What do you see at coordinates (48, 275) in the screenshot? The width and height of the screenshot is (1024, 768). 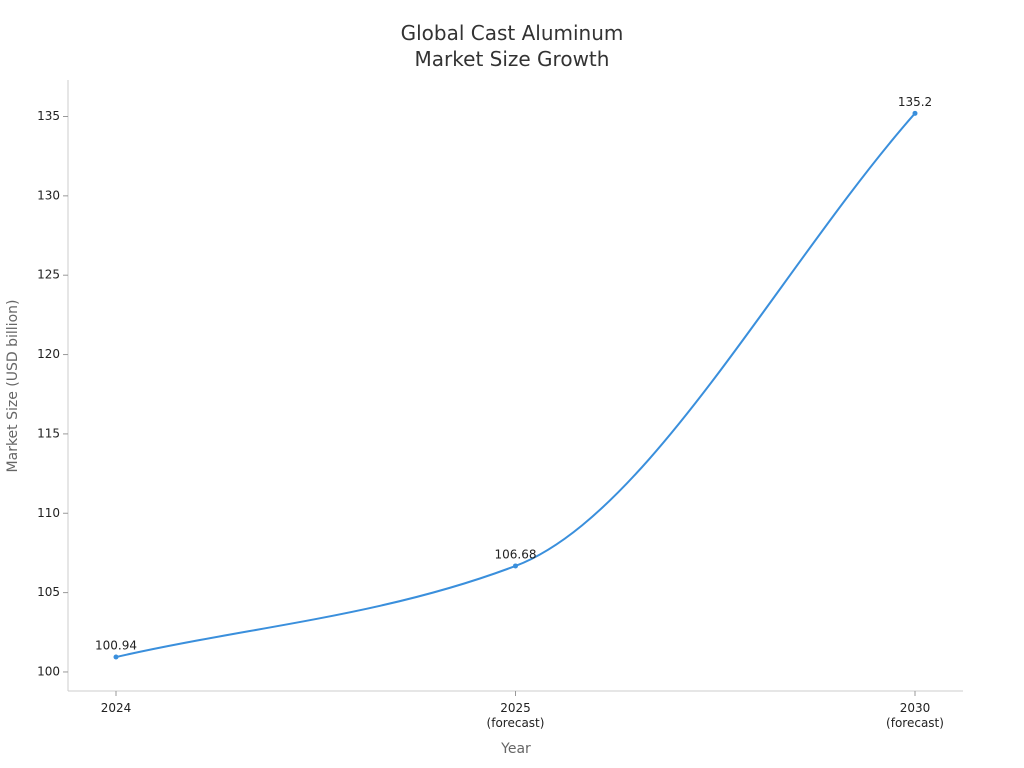 I see `y-tick-label: 125` at bounding box center [48, 275].